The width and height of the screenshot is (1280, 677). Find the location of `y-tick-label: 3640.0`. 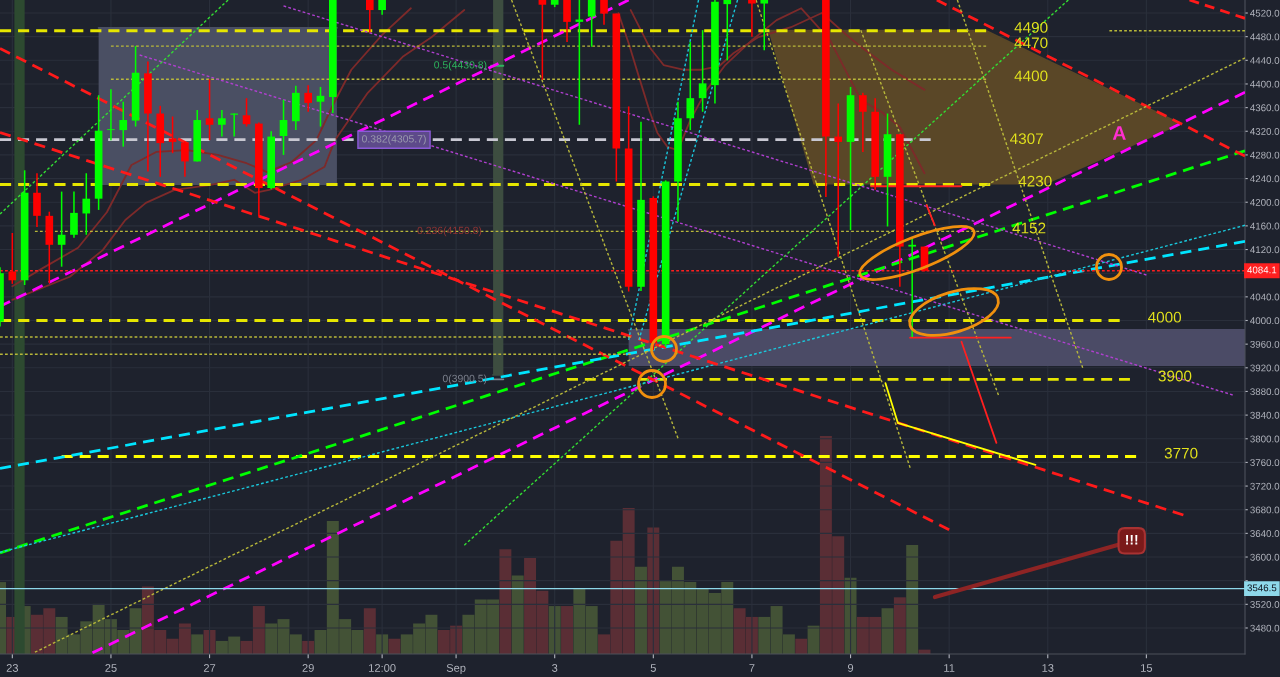

y-tick-label: 3640.0 is located at coordinates (1265, 533).